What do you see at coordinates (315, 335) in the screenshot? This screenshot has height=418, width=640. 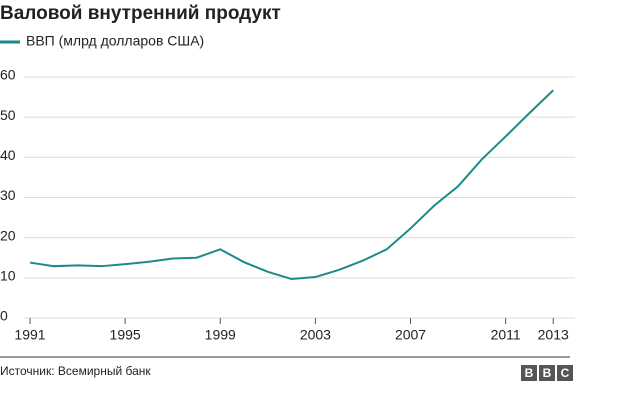 I see `x-tick-label: 2003` at bounding box center [315, 335].